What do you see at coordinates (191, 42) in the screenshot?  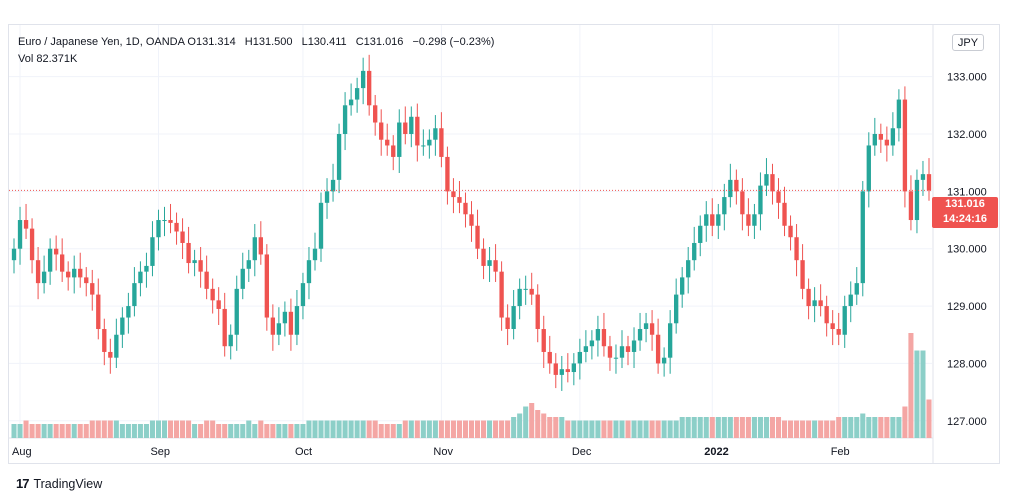 I see `open-label: O` at bounding box center [191, 42].